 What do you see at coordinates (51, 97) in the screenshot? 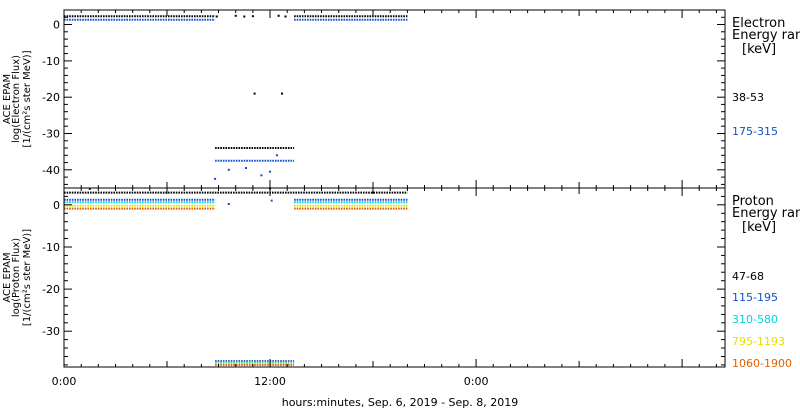
I see `electron-ytick-label-2: -20` at bounding box center [51, 97].